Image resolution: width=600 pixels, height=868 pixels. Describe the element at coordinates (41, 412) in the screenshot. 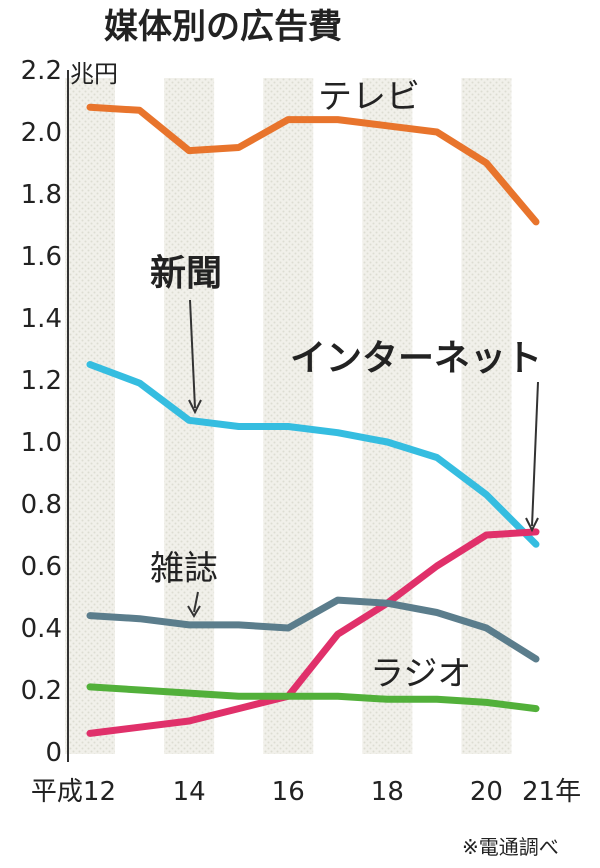

I see `y-tick-labels: 0 0.2 0.4 0.6 0.8 1.0 1.2 1.4 1.6 1.8 2.0 2.2` at that location.